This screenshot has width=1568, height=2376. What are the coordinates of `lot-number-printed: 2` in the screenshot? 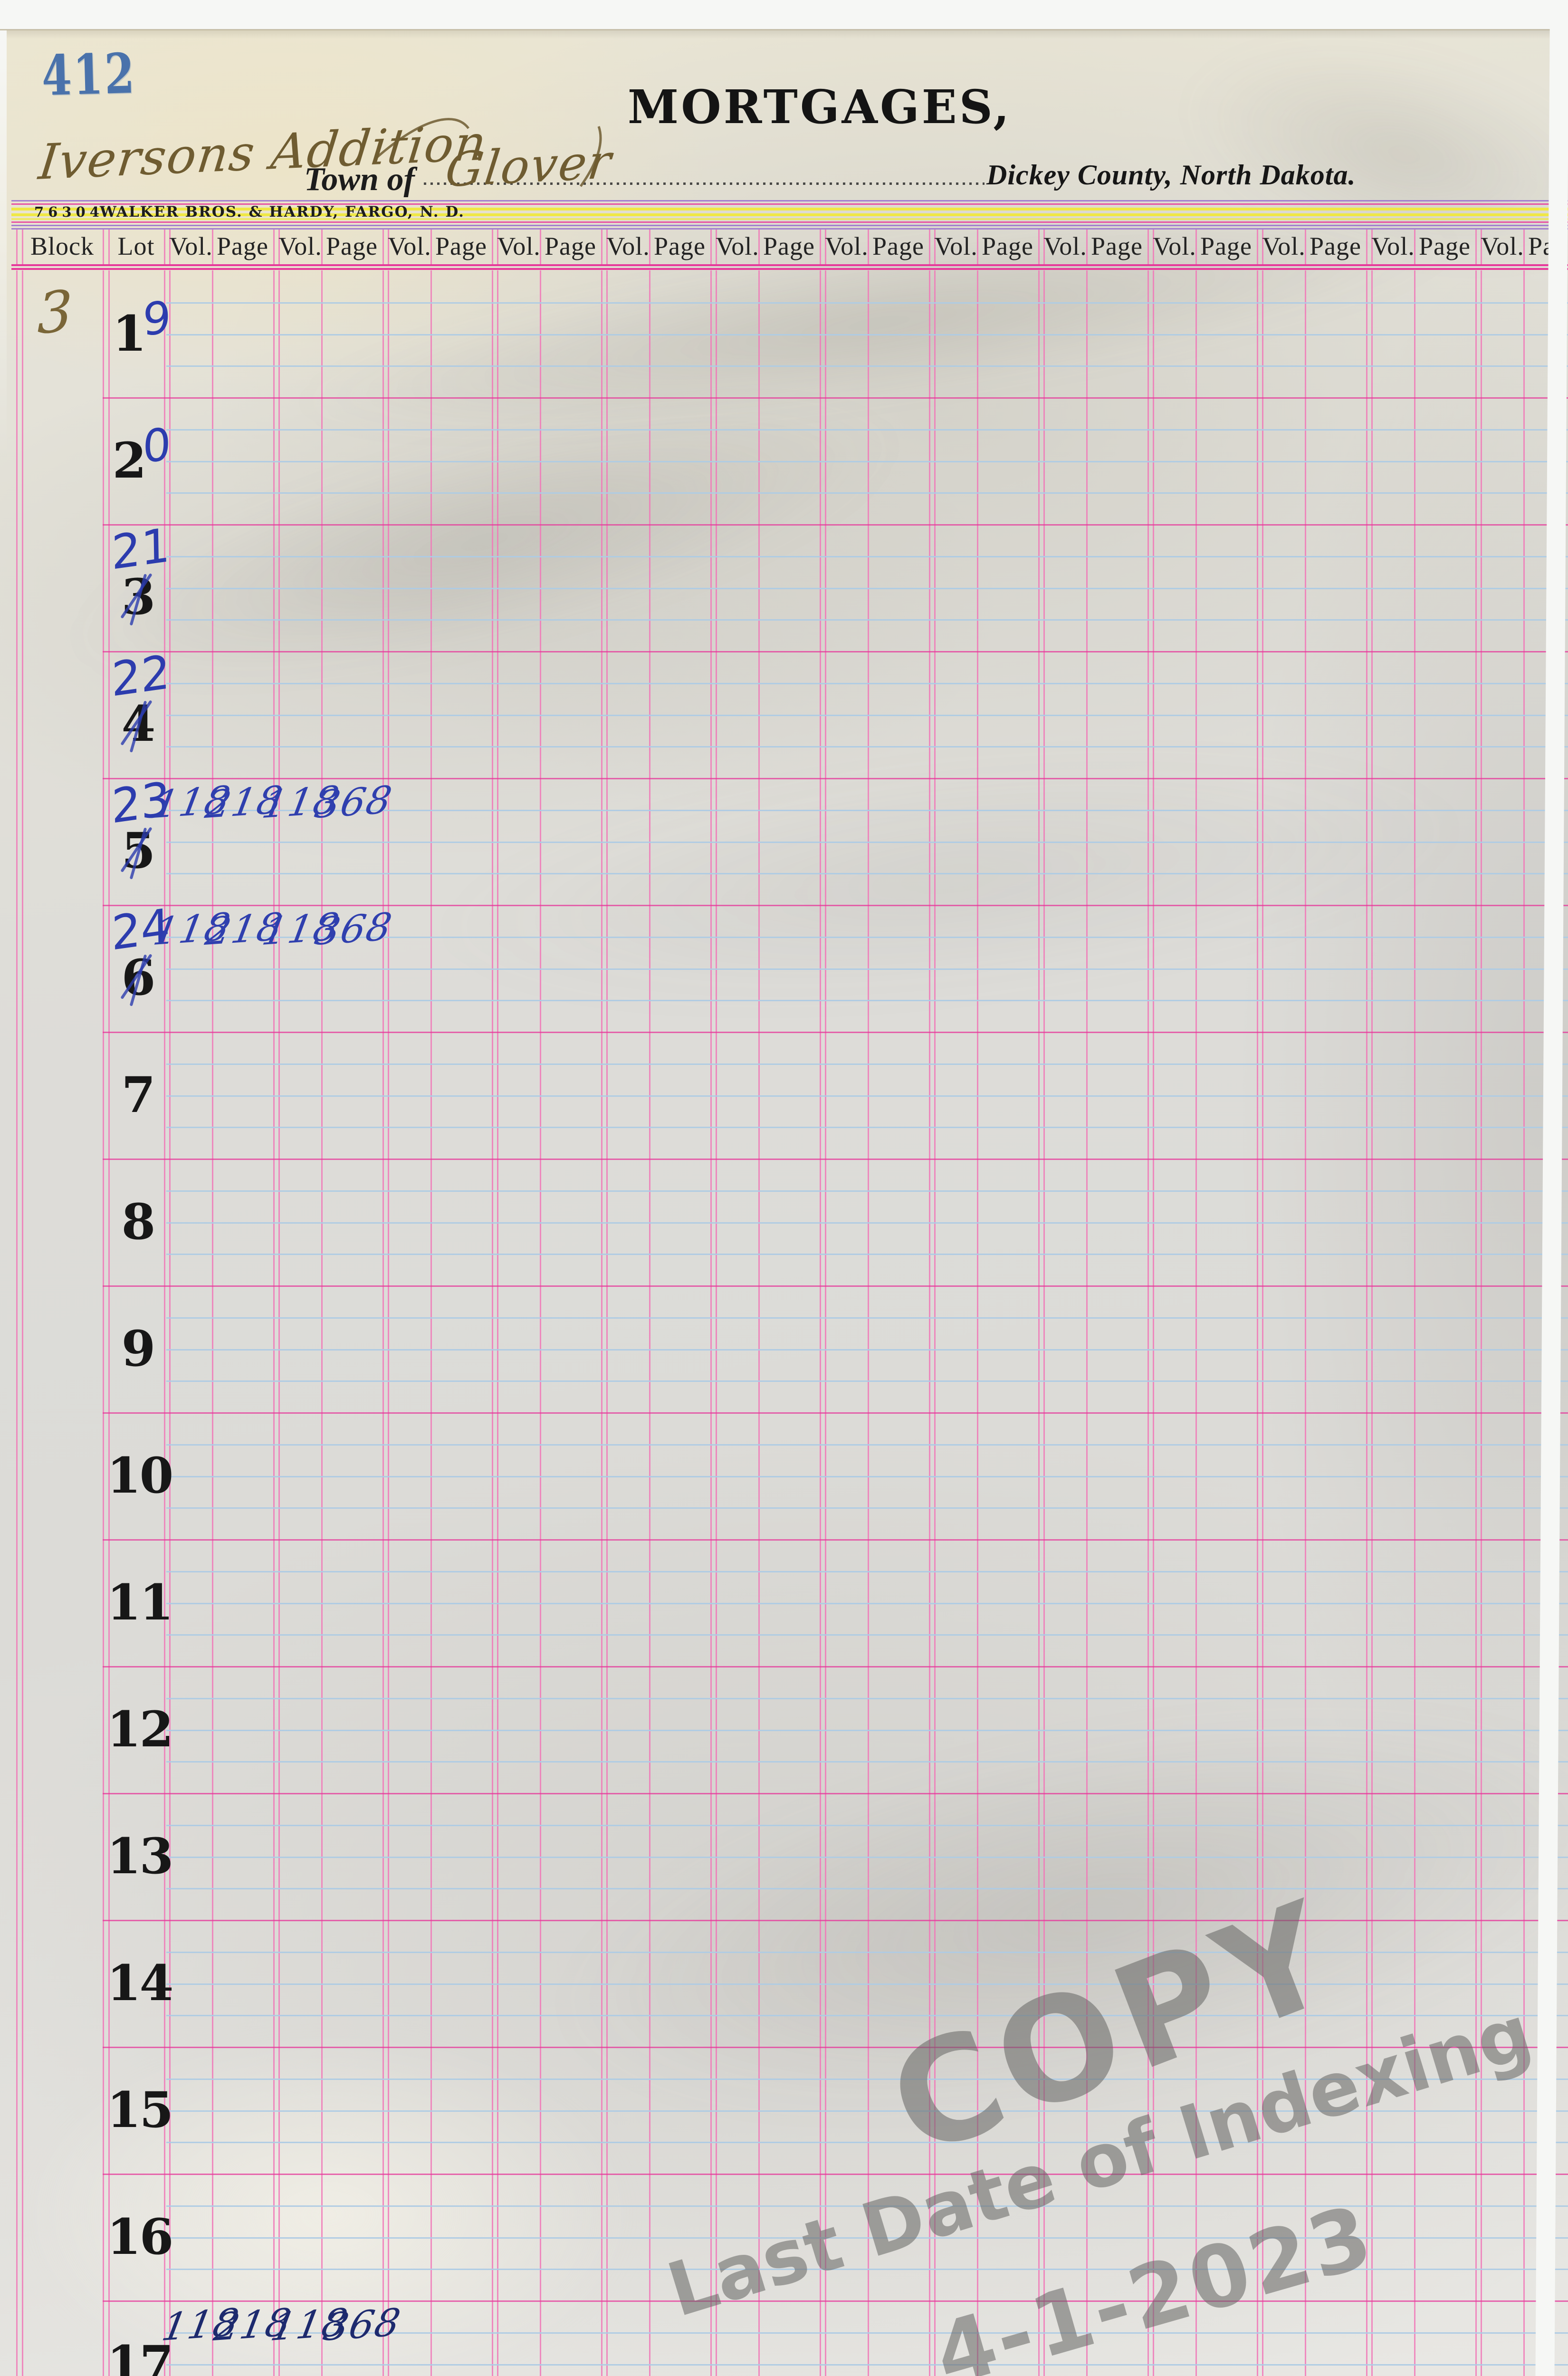 It's located at (130, 460).